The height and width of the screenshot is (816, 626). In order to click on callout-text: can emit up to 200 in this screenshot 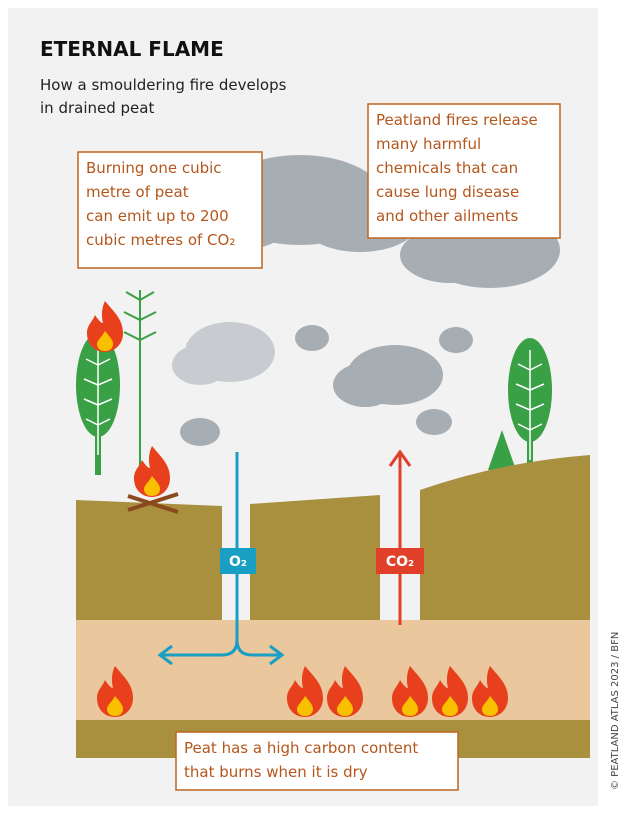, I will do `click(157, 216)`.